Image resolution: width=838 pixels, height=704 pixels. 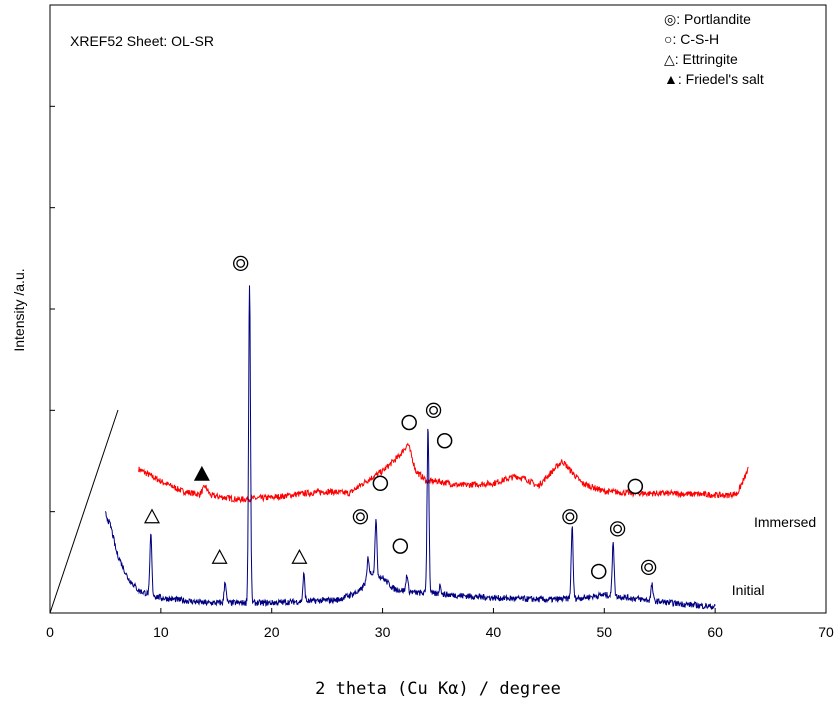 What do you see at coordinates (201, 473) in the screenshot?
I see `marker-friedel-s-salt` at bounding box center [201, 473].